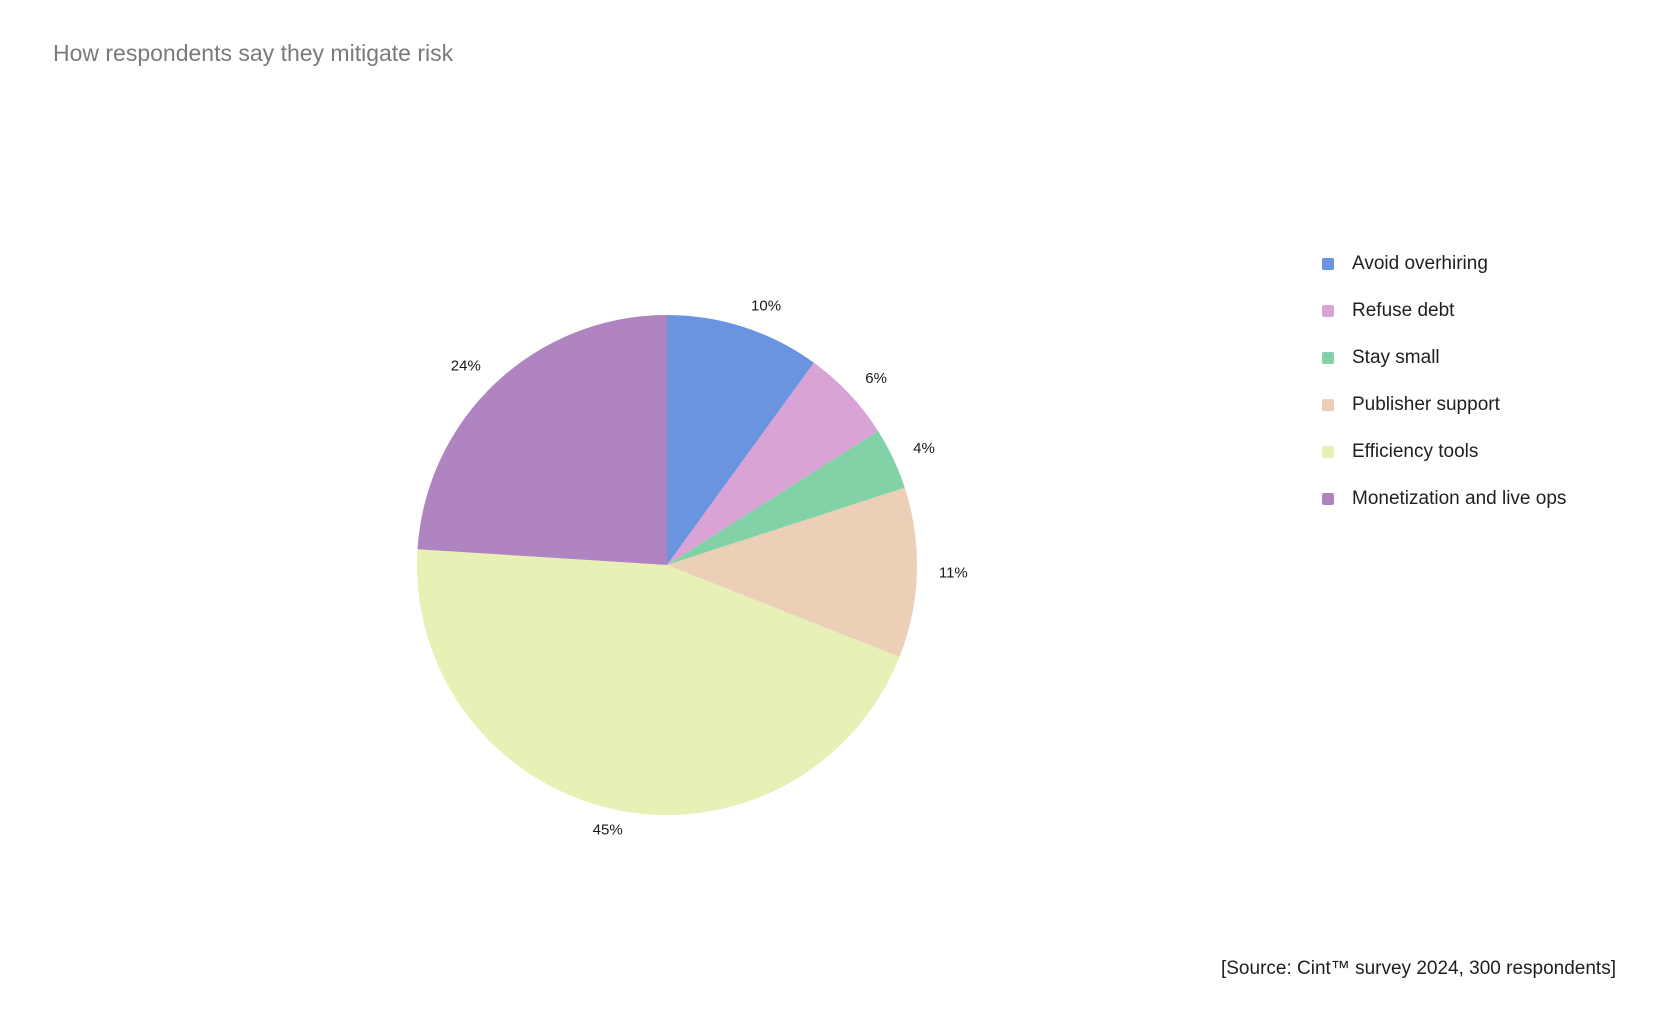 The height and width of the screenshot is (1016, 1664). I want to click on pie-value-label: 4%, so click(924, 448).